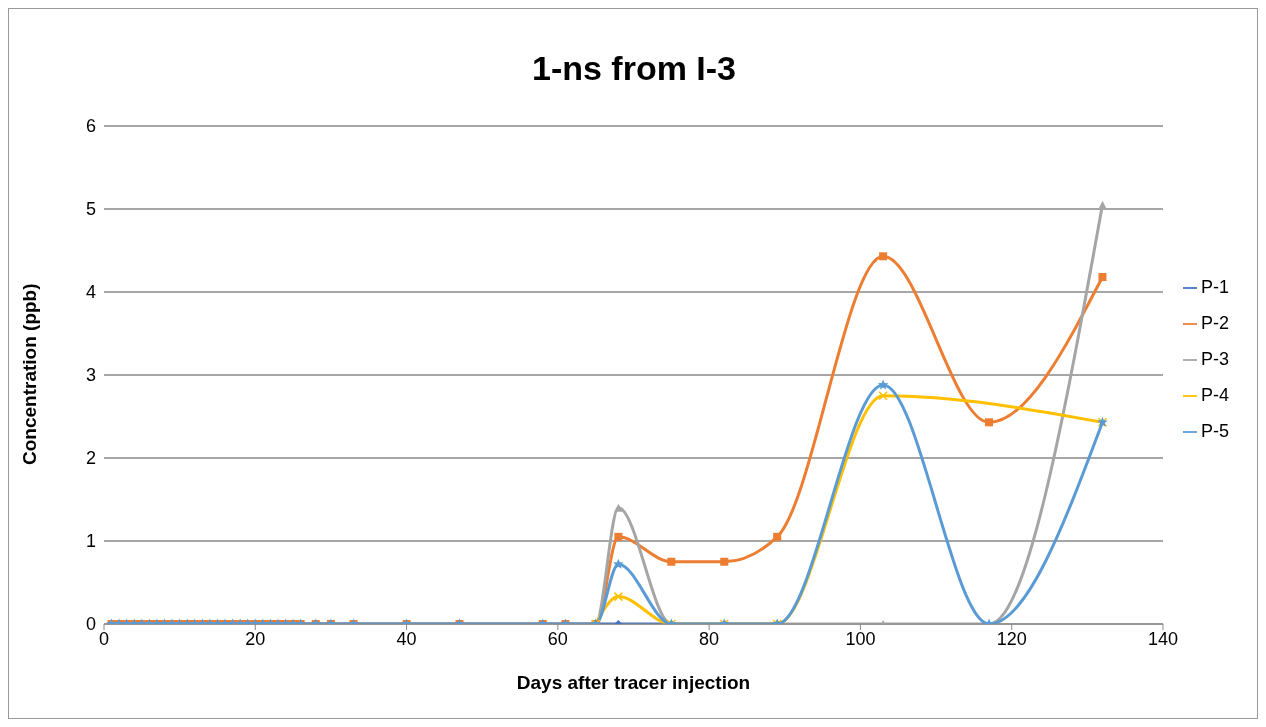 The height and width of the screenshot is (727, 1266). I want to click on legend-label: P-5, so click(1214, 431).